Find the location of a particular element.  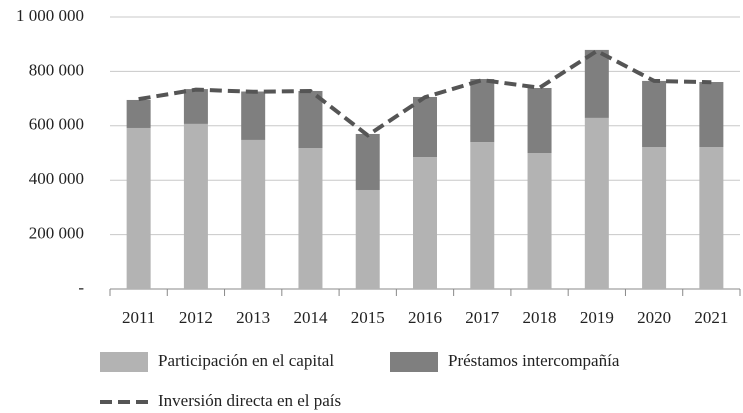

x-tick-label: 2017 is located at coordinates (482, 317).